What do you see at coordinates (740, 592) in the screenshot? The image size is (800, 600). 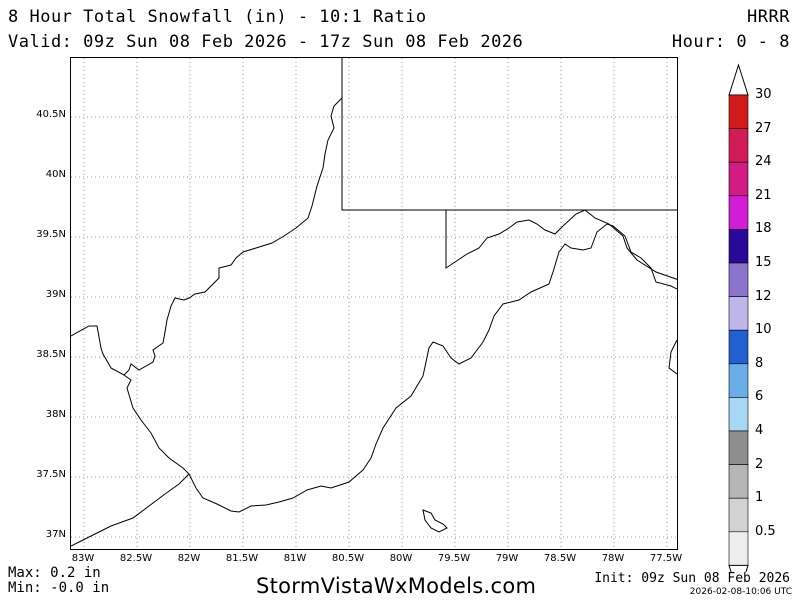 I see `generated-timestamp: 2026-02-08-10:06 UTC` at bounding box center [740, 592].